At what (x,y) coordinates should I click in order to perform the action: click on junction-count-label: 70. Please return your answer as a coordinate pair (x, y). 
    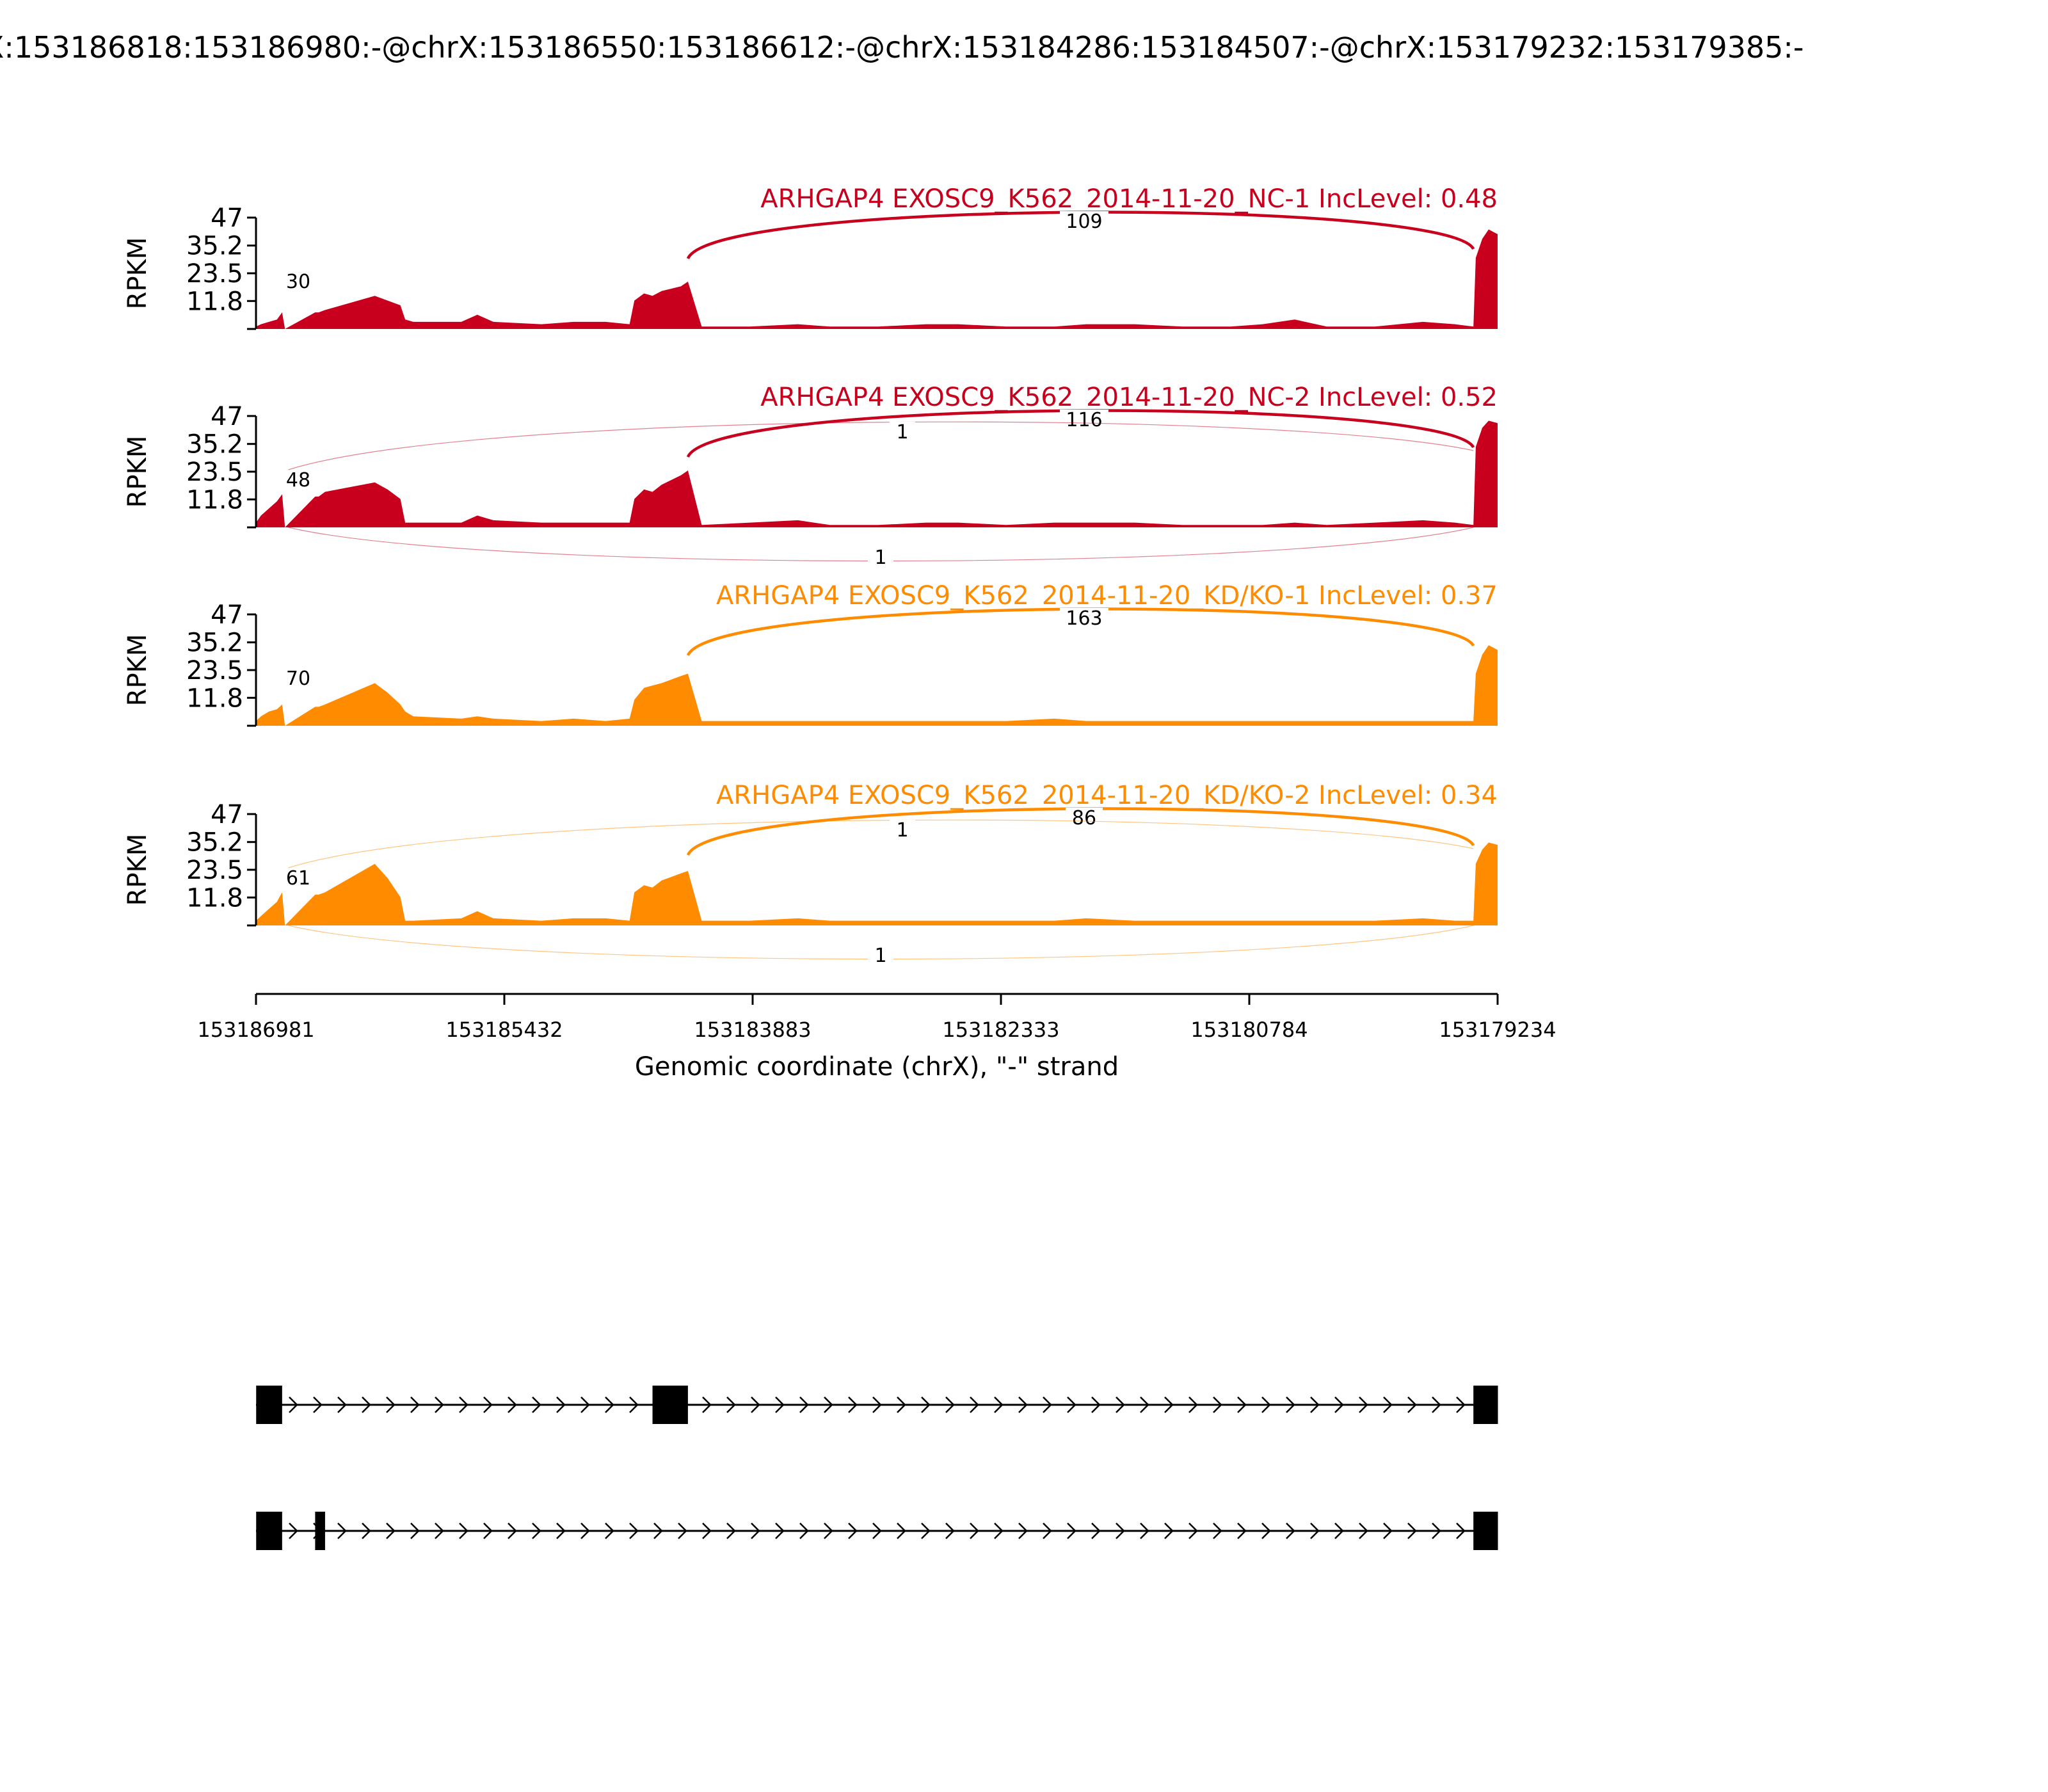
    Looking at the image, I should click on (298, 679).